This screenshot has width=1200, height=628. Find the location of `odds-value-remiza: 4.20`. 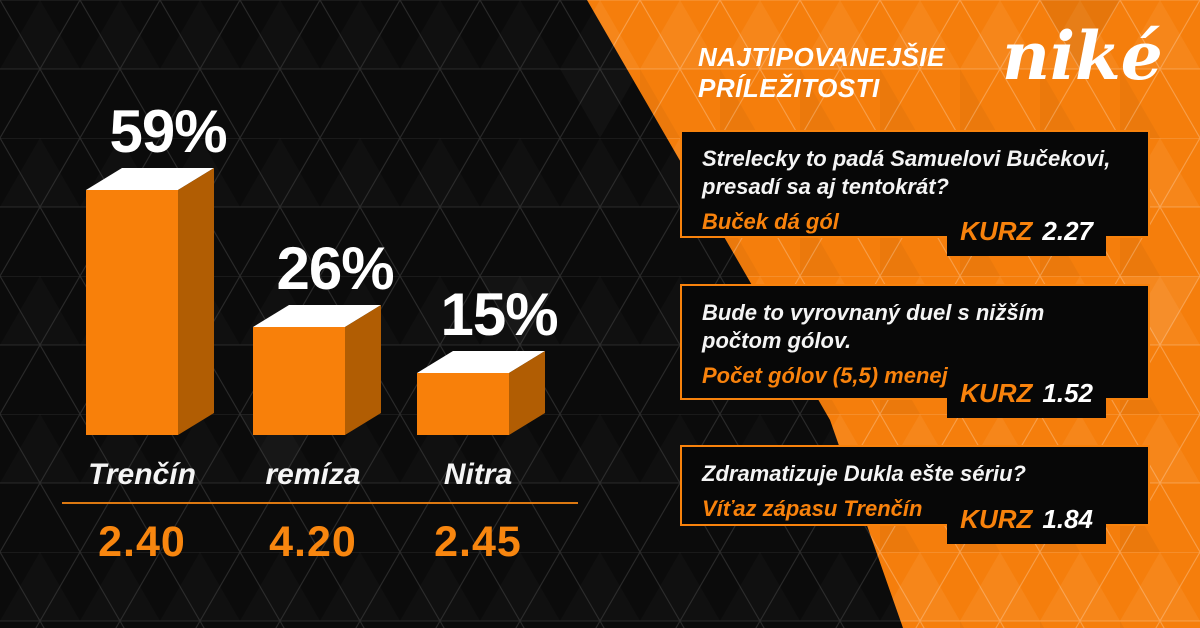

odds-value-remiza: 4.20 is located at coordinates (313, 542).